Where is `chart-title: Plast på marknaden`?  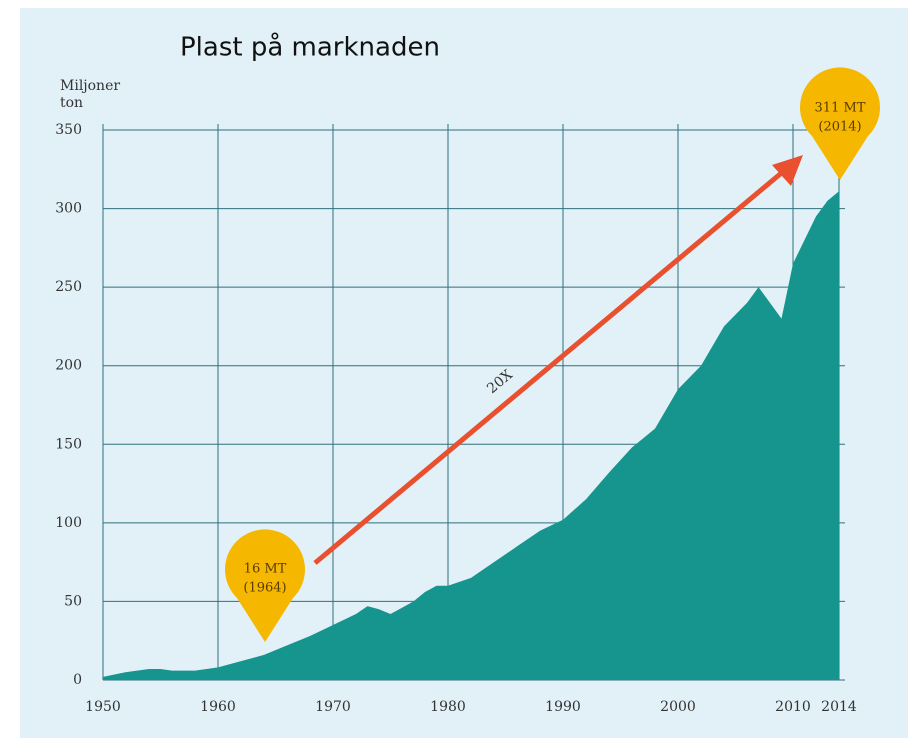
chart-title: Plast på marknaden is located at coordinates (310, 47).